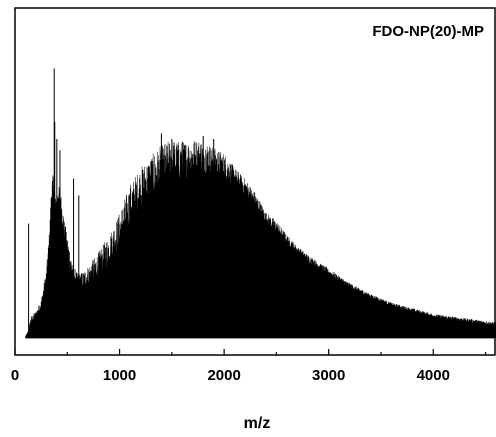 This screenshot has height=437, width=496. I want to click on x-axis-tick-labels: 0 1000 2000 3000 4000, so click(230, 375).